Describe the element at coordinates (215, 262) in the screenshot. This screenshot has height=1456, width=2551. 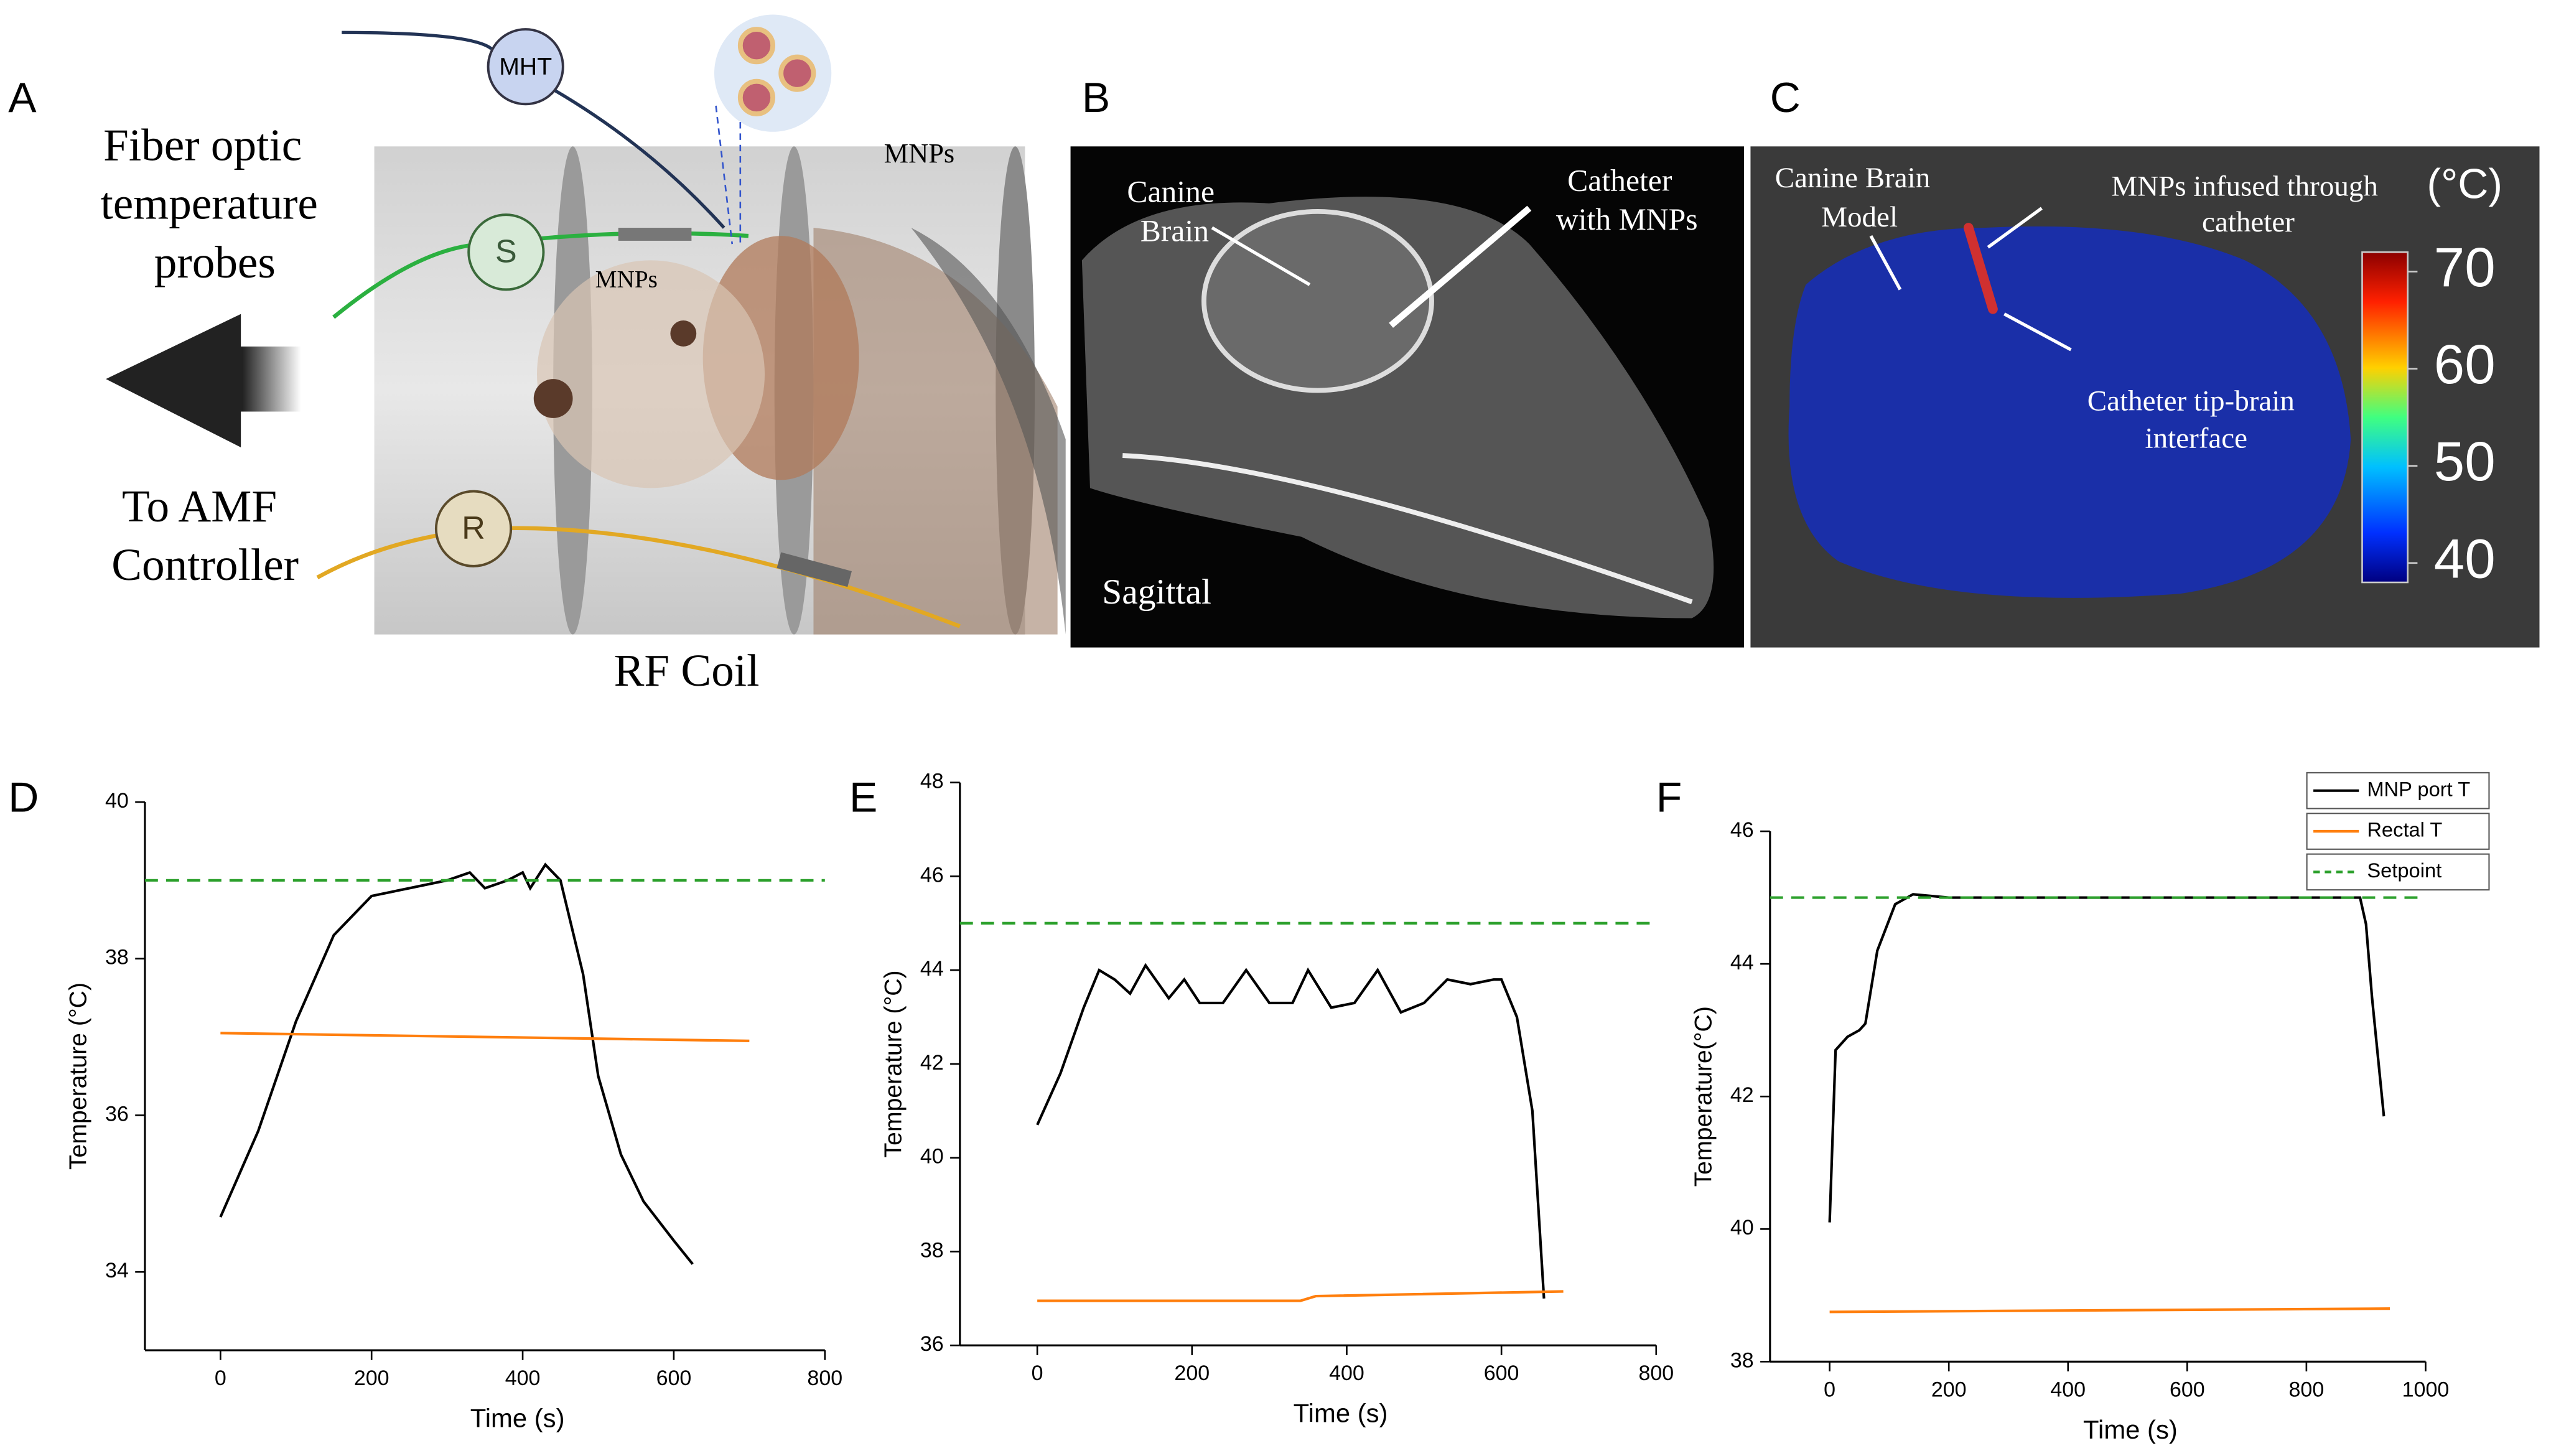
I see `text-line: probes` at that location.